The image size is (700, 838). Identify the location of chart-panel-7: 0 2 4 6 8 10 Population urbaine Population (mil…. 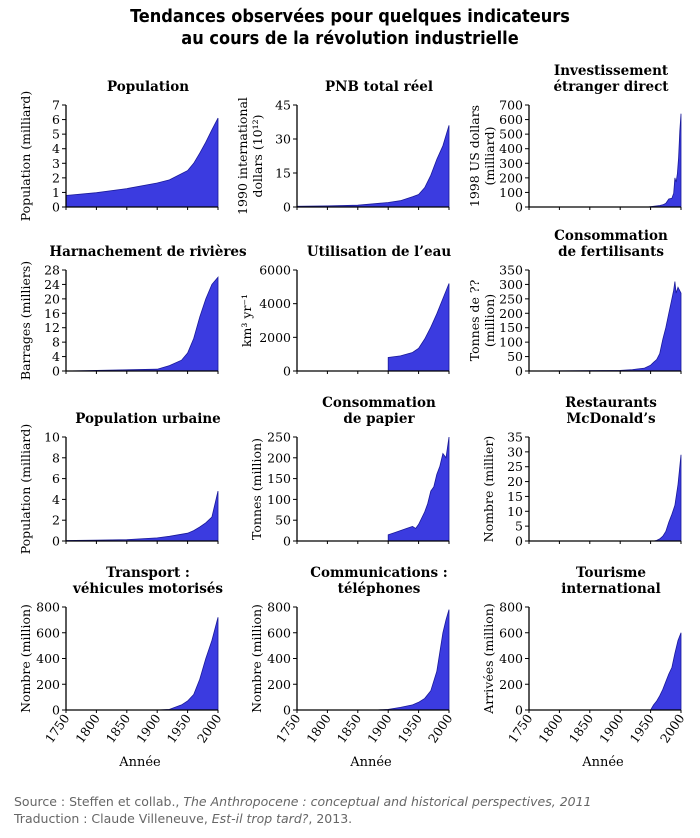
(119, 482).